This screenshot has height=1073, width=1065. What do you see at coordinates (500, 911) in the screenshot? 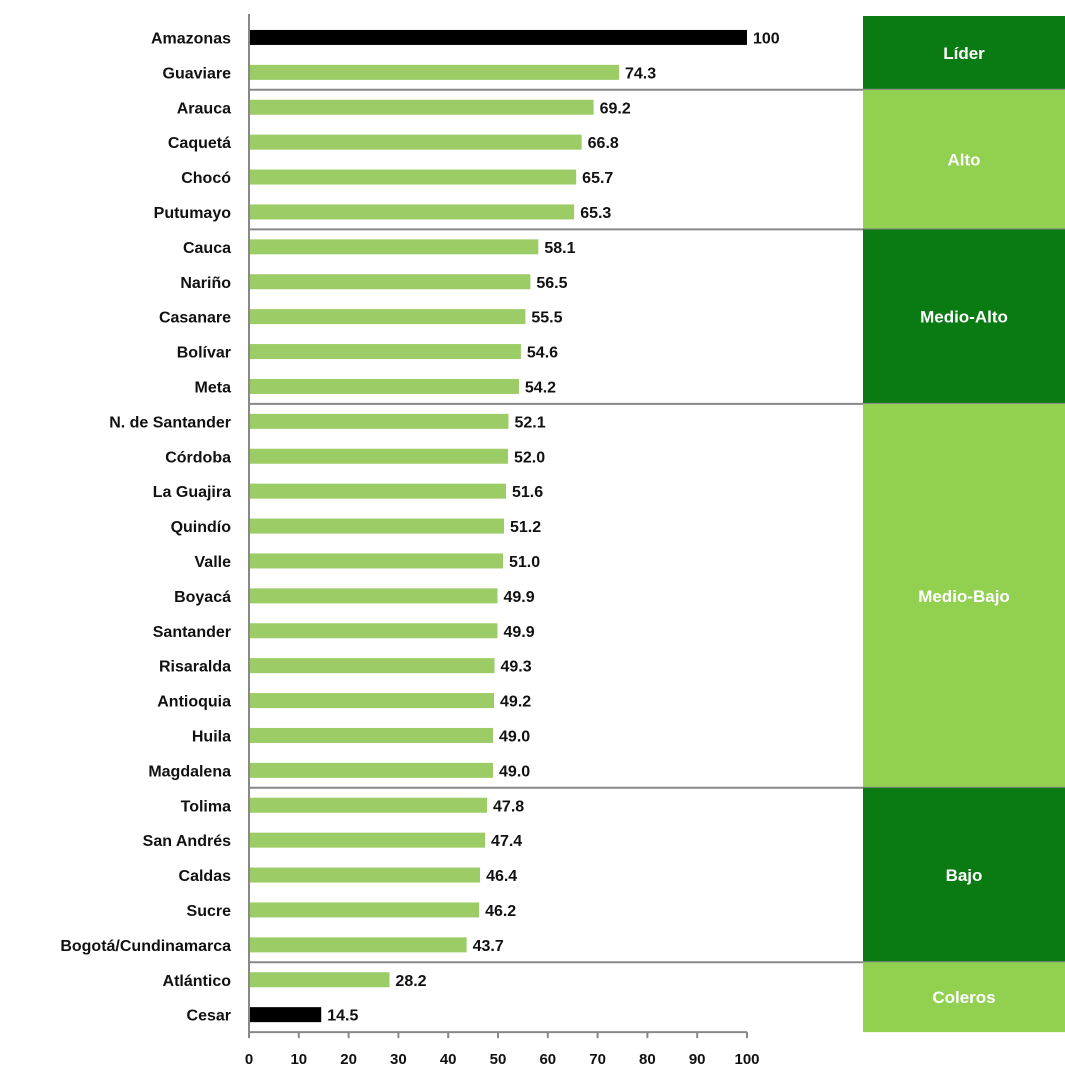
I see `data-label: 46.2` at bounding box center [500, 911].